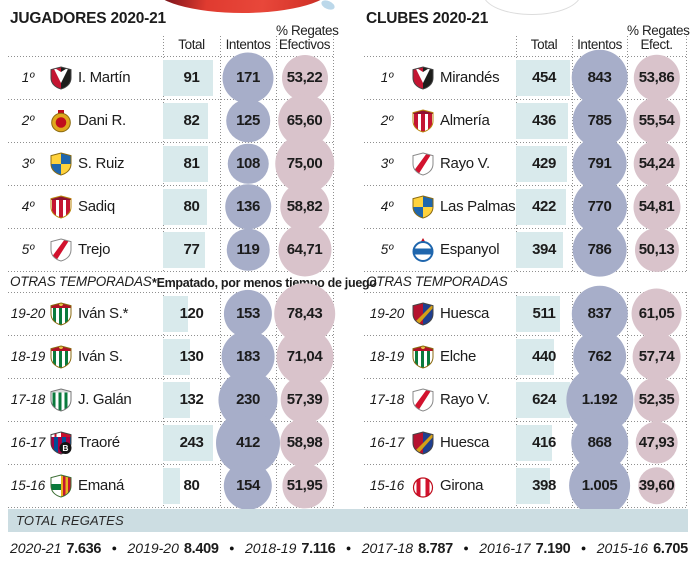 Image resolution: width=696 pixels, height=579 pixels. Describe the element at coordinates (544, 442) in the screenshot. I see `total-cell: 416` at that location.